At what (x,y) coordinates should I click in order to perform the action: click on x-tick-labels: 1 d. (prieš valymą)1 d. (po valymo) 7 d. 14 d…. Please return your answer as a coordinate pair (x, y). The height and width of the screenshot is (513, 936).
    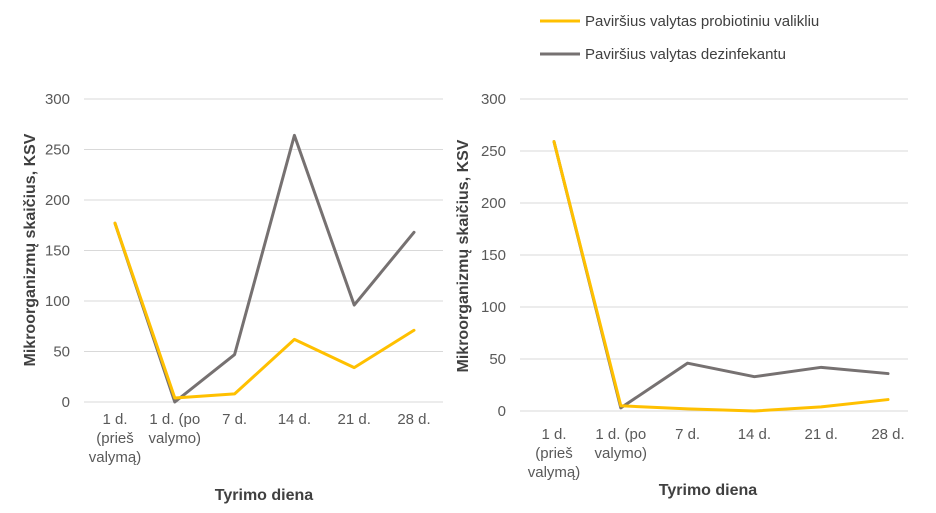
    Looking at the image, I should click on (260, 438).